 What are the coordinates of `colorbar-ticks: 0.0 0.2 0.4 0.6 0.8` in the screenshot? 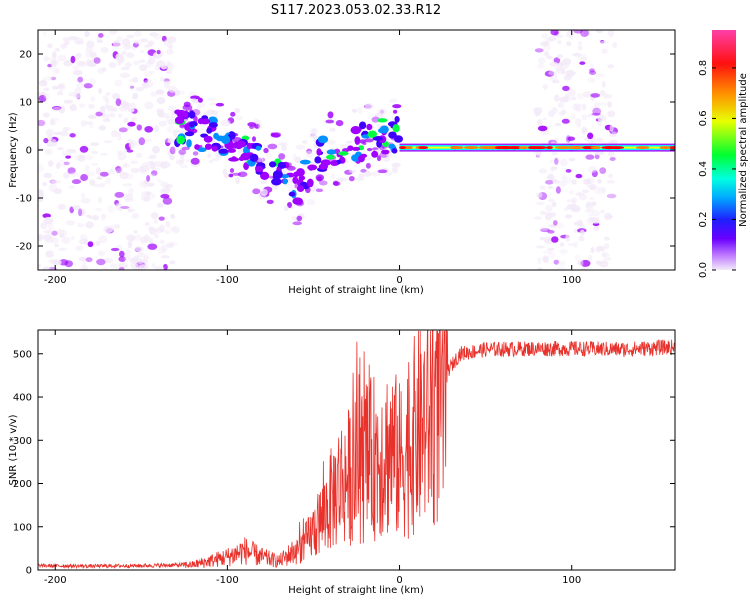 It's located at (717, 169).